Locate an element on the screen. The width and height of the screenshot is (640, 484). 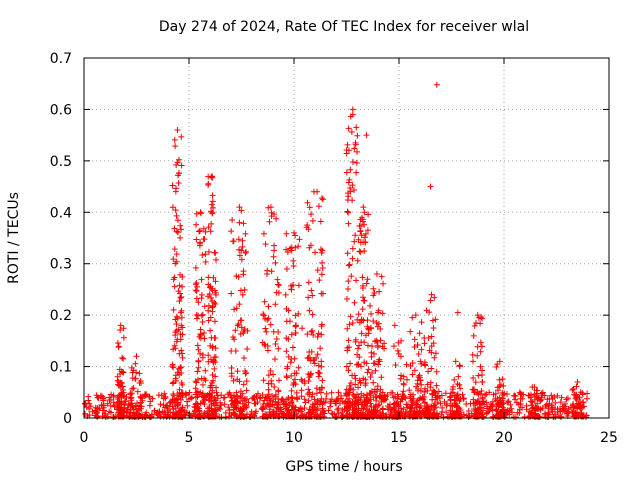
y-tick-label: 0 is located at coordinates (67, 419).